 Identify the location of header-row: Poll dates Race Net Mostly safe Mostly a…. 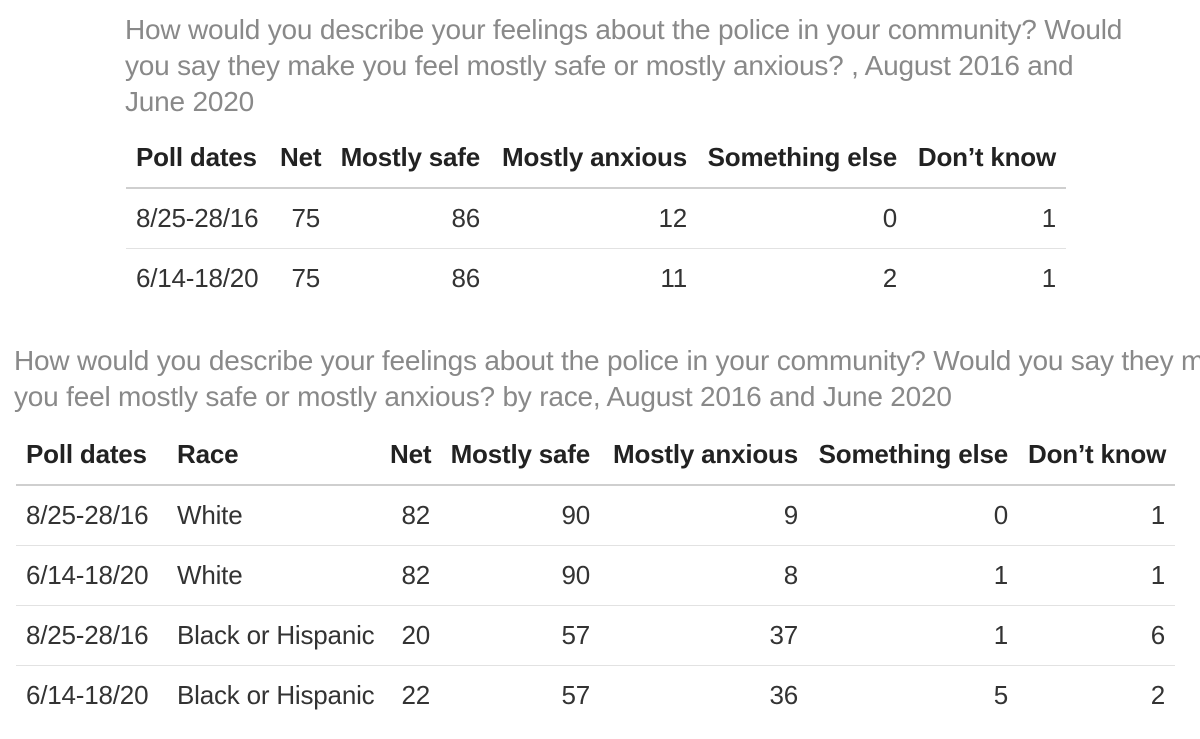
(595, 455).